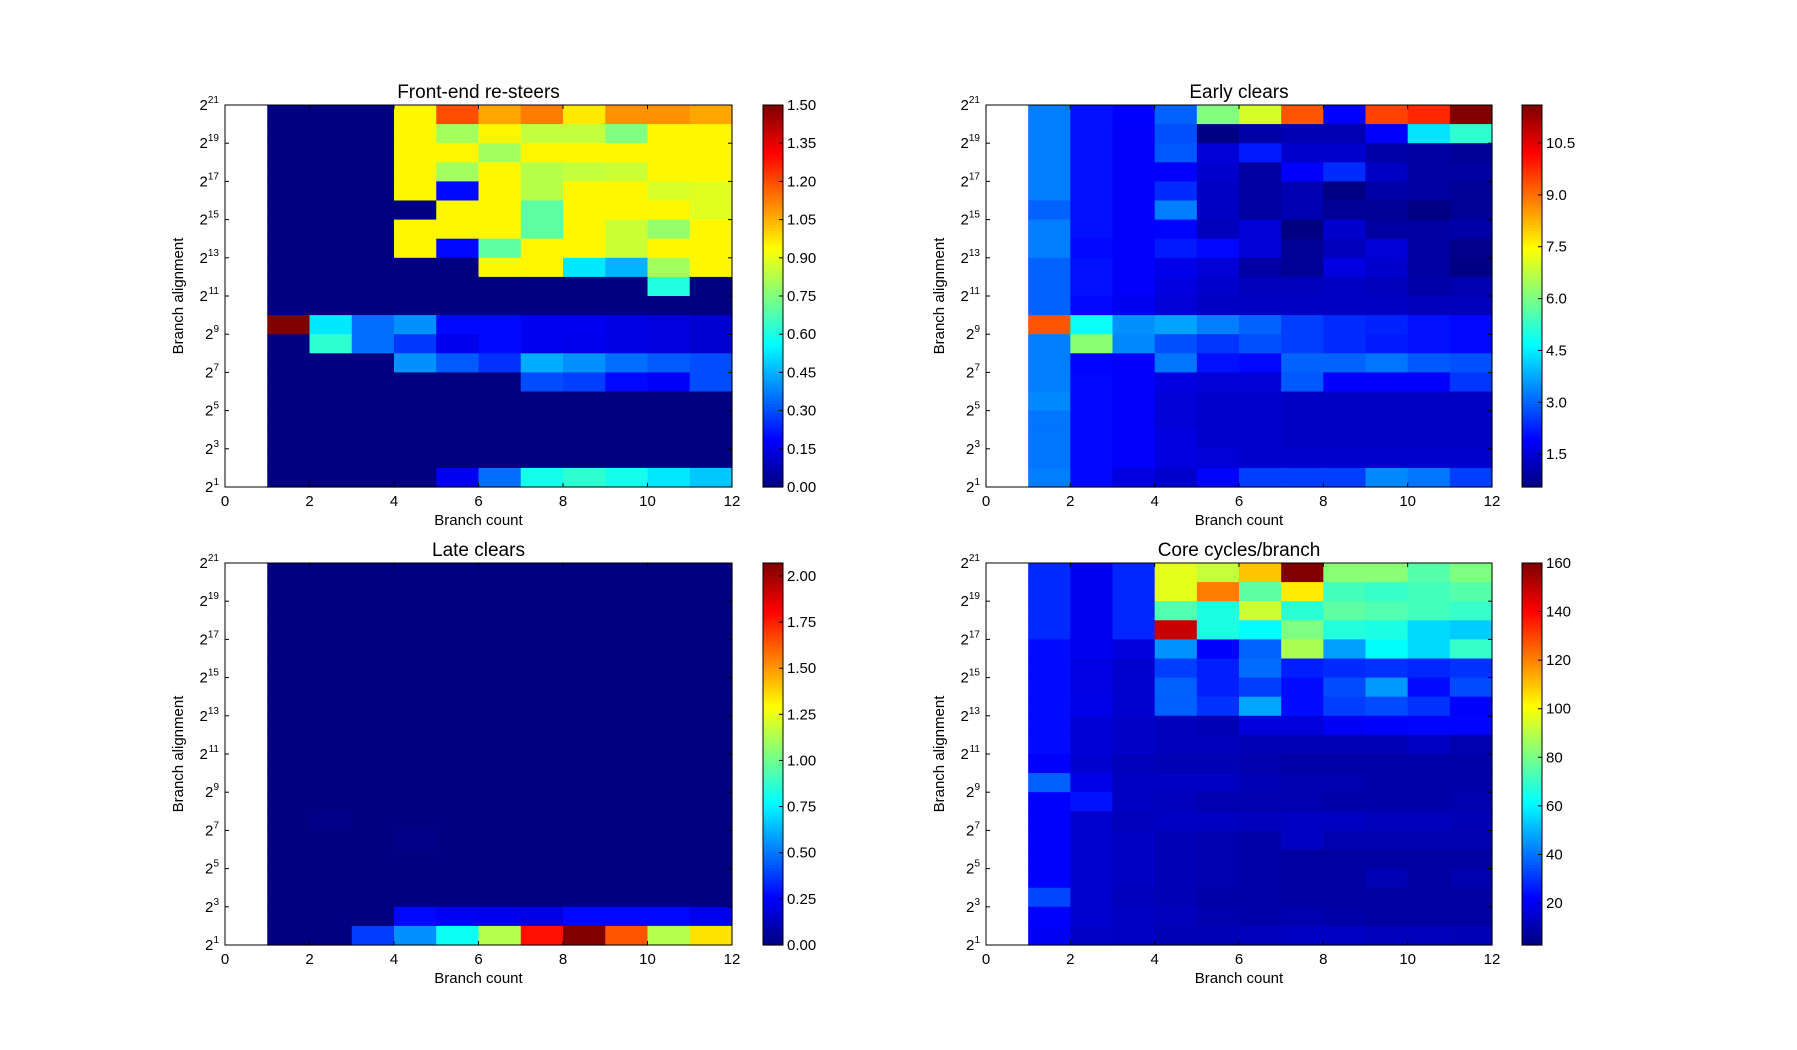 The image size is (1797, 1050). Describe the element at coordinates (939, 296) in the screenshot. I see `y-axis-label: Branch alignment` at that location.